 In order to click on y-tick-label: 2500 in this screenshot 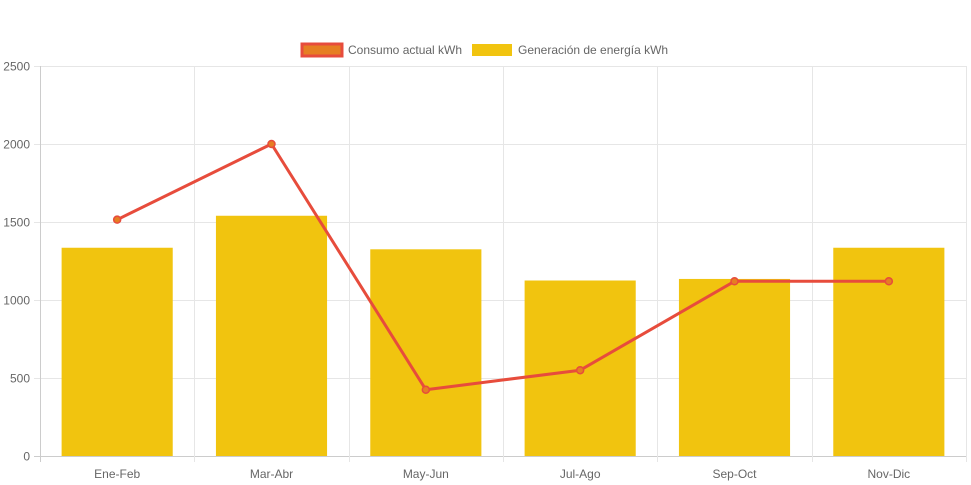, I will do `click(16, 67)`.